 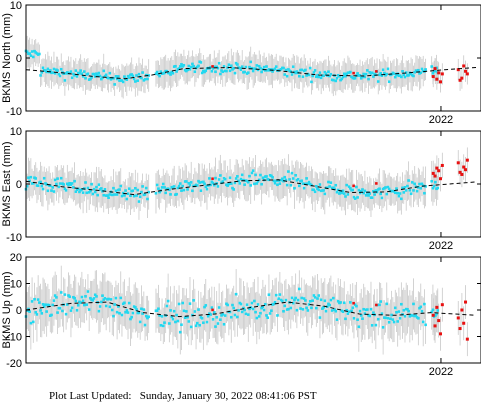 I want to click on y-tick-label: 10, so click(x=16, y=6).